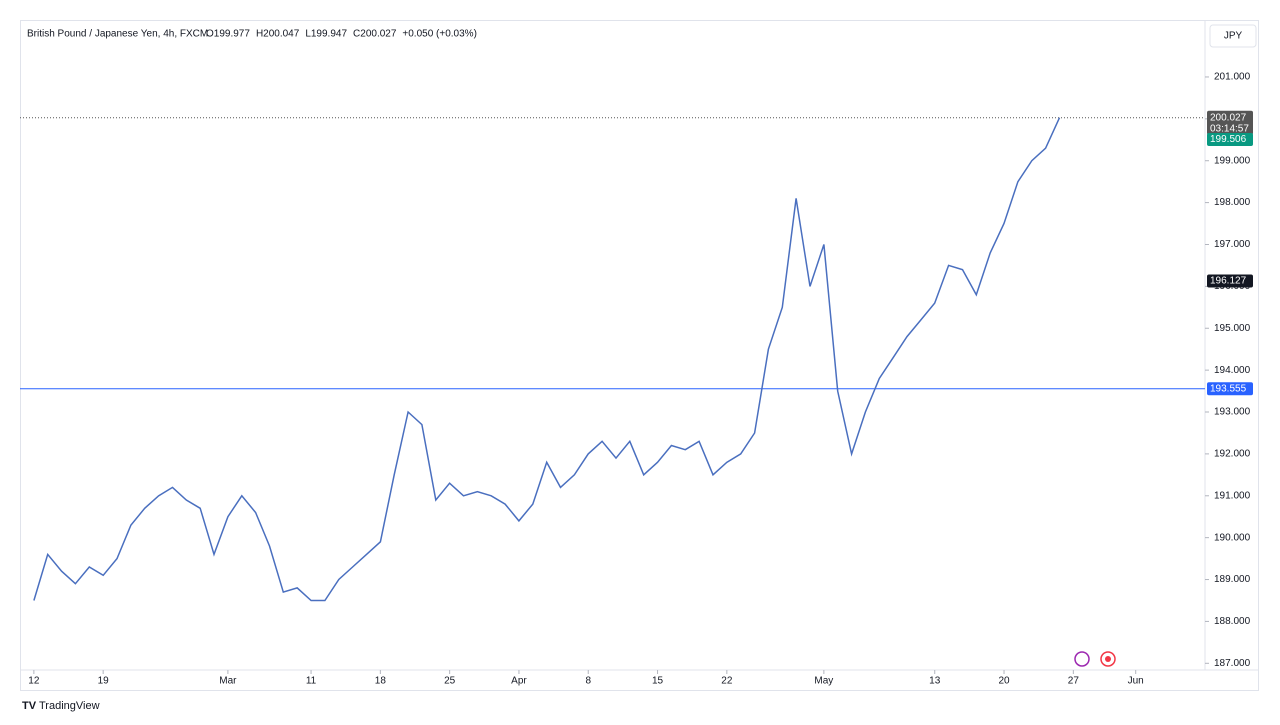  What do you see at coordinates (658, 681) in the screenshot?
I see `x-tick-label: 15` at bounding box center [658, 681].